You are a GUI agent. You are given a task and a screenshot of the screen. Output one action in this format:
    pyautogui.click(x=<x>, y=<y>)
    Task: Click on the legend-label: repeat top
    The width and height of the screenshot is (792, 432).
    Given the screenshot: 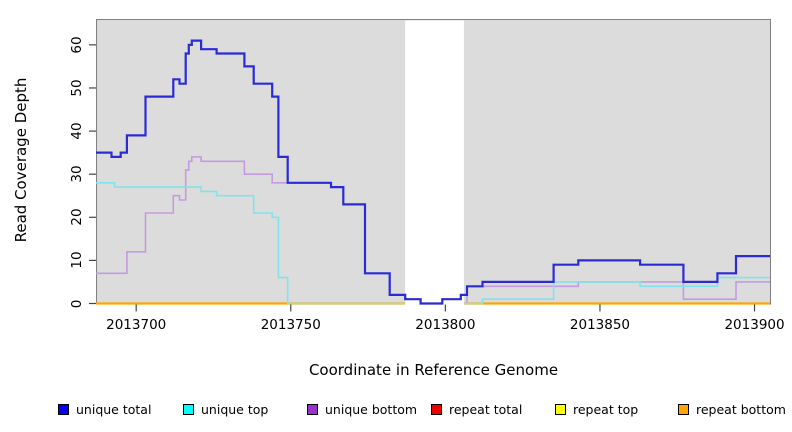 What is the action you would take?
    pyautogui.click(x=606, y=409)
    